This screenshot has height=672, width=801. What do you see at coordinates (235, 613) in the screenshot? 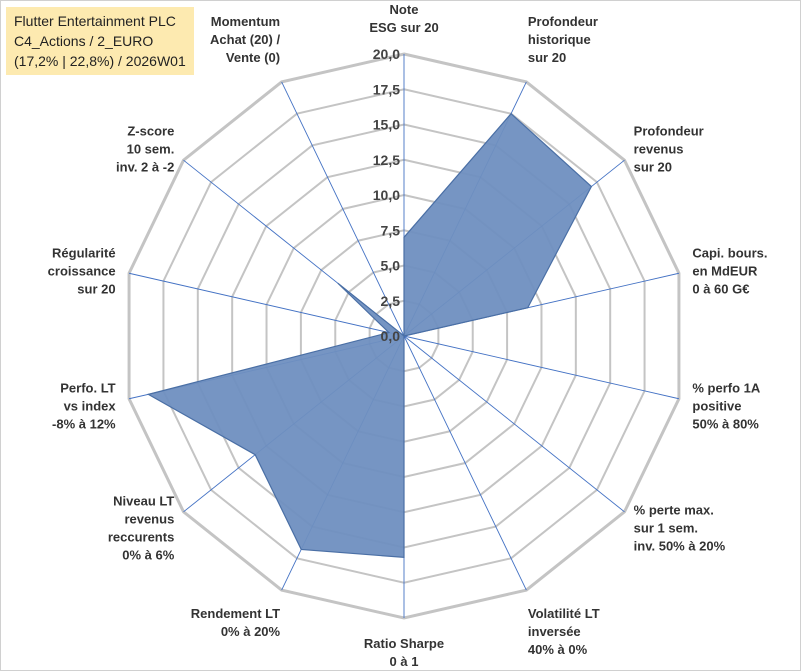
I see `axis-label-9-line-1: Rendement LT` at bounding box center [235, 613].